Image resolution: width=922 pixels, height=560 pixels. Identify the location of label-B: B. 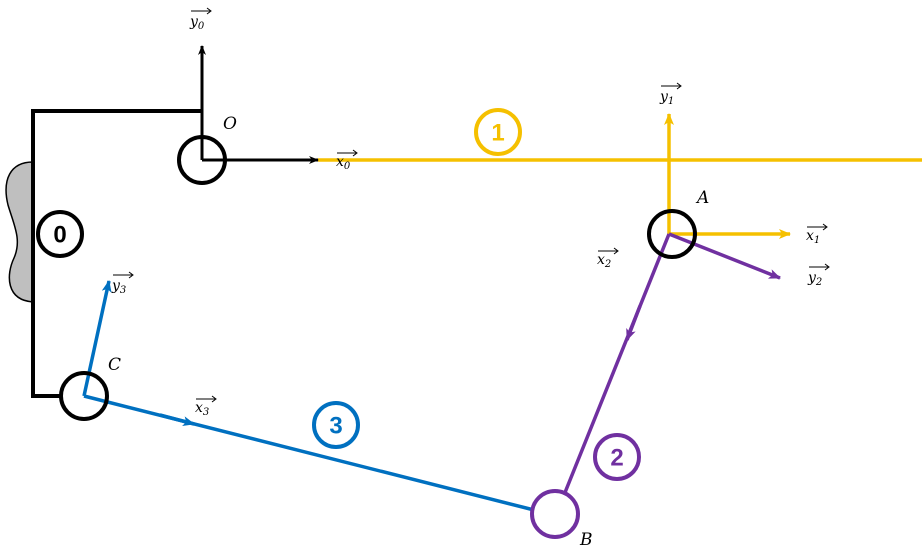
(586, 540).